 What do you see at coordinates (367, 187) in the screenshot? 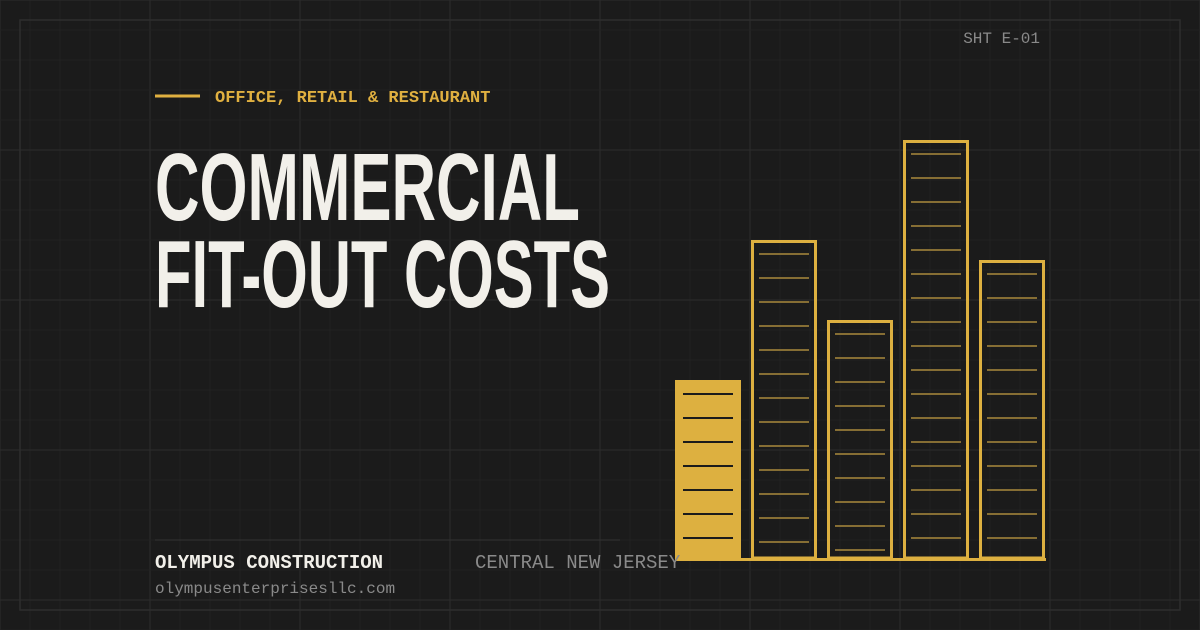
I see `title-line: COMMERCIAL` at bounding box center [367, 187].